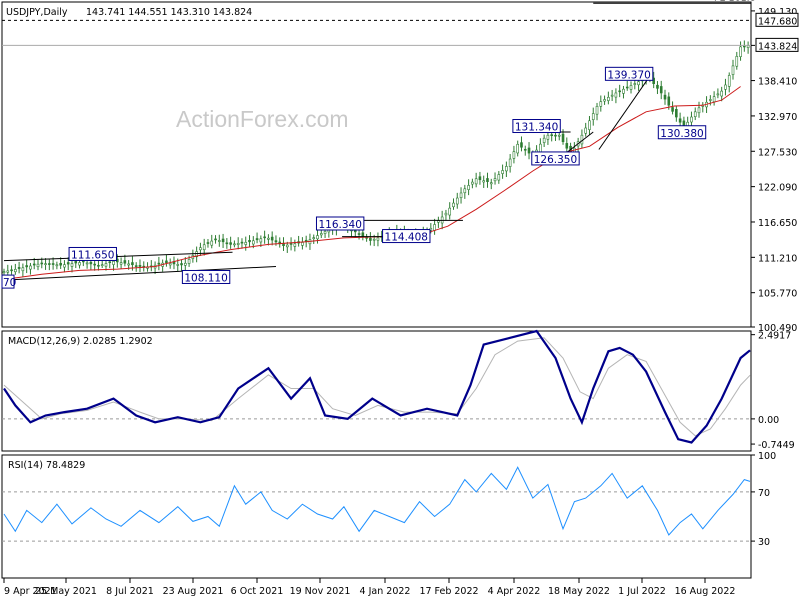  I want to click on price-label: 114.408, so click(406, 238).